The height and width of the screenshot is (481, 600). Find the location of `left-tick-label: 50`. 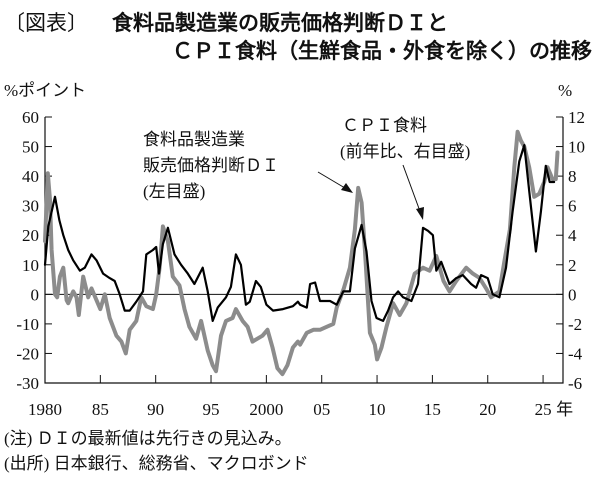

left-tick-label: 50 is located at coordinates (30, 147).